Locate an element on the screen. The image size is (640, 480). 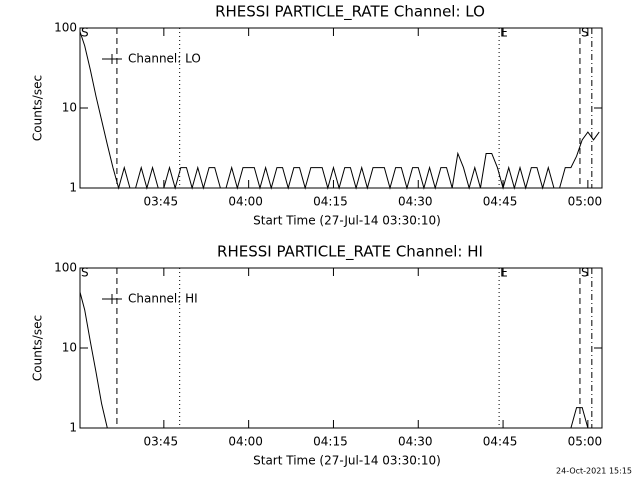
chart-title: RHESSI PARTICLE_RATE Channel: LO is located at coordinates (350, 12).